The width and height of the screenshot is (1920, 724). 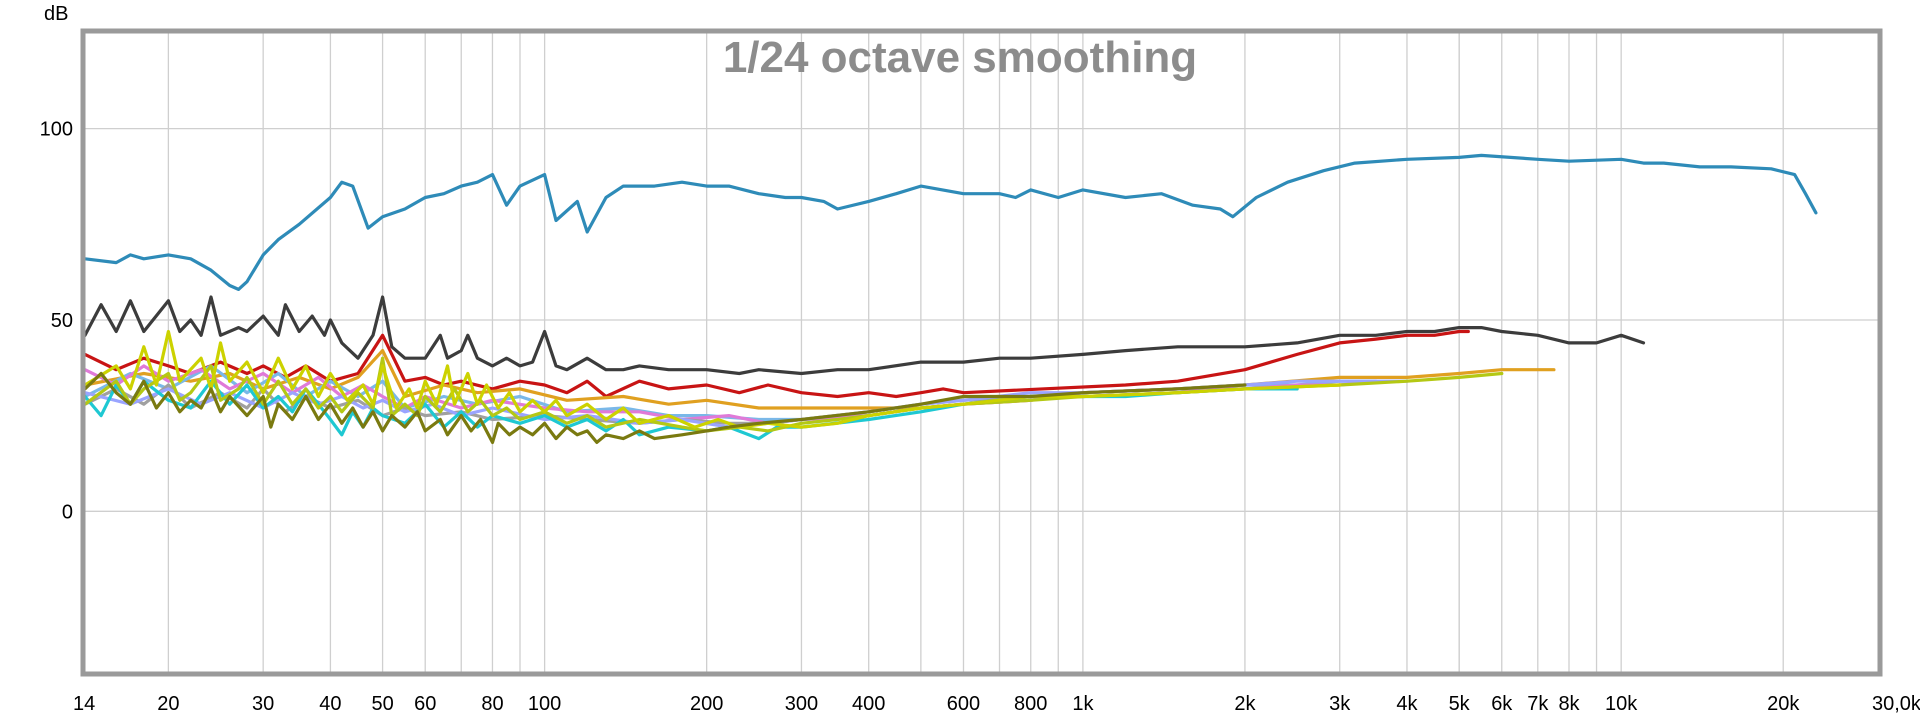 I want to click on x-tick-label: 400, so click(x=868, y=704).